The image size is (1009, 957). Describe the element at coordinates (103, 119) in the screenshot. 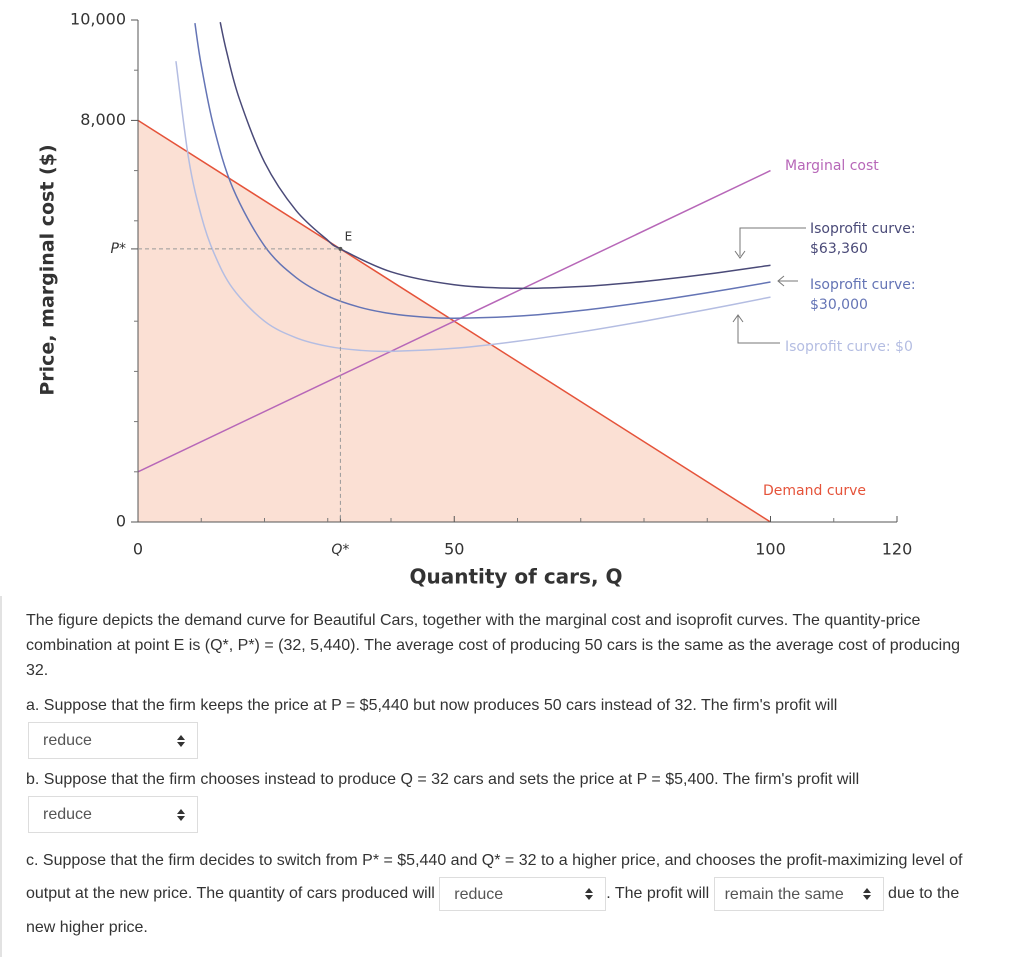

I see `y-tick-label: 8,000` at that location.